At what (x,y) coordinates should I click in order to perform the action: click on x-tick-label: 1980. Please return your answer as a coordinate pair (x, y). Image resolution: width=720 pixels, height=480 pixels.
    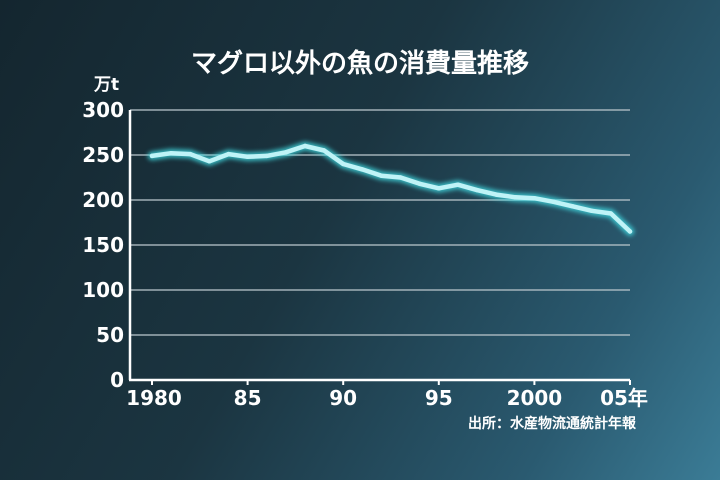
    Looking at the image, I should click on (154, 398).